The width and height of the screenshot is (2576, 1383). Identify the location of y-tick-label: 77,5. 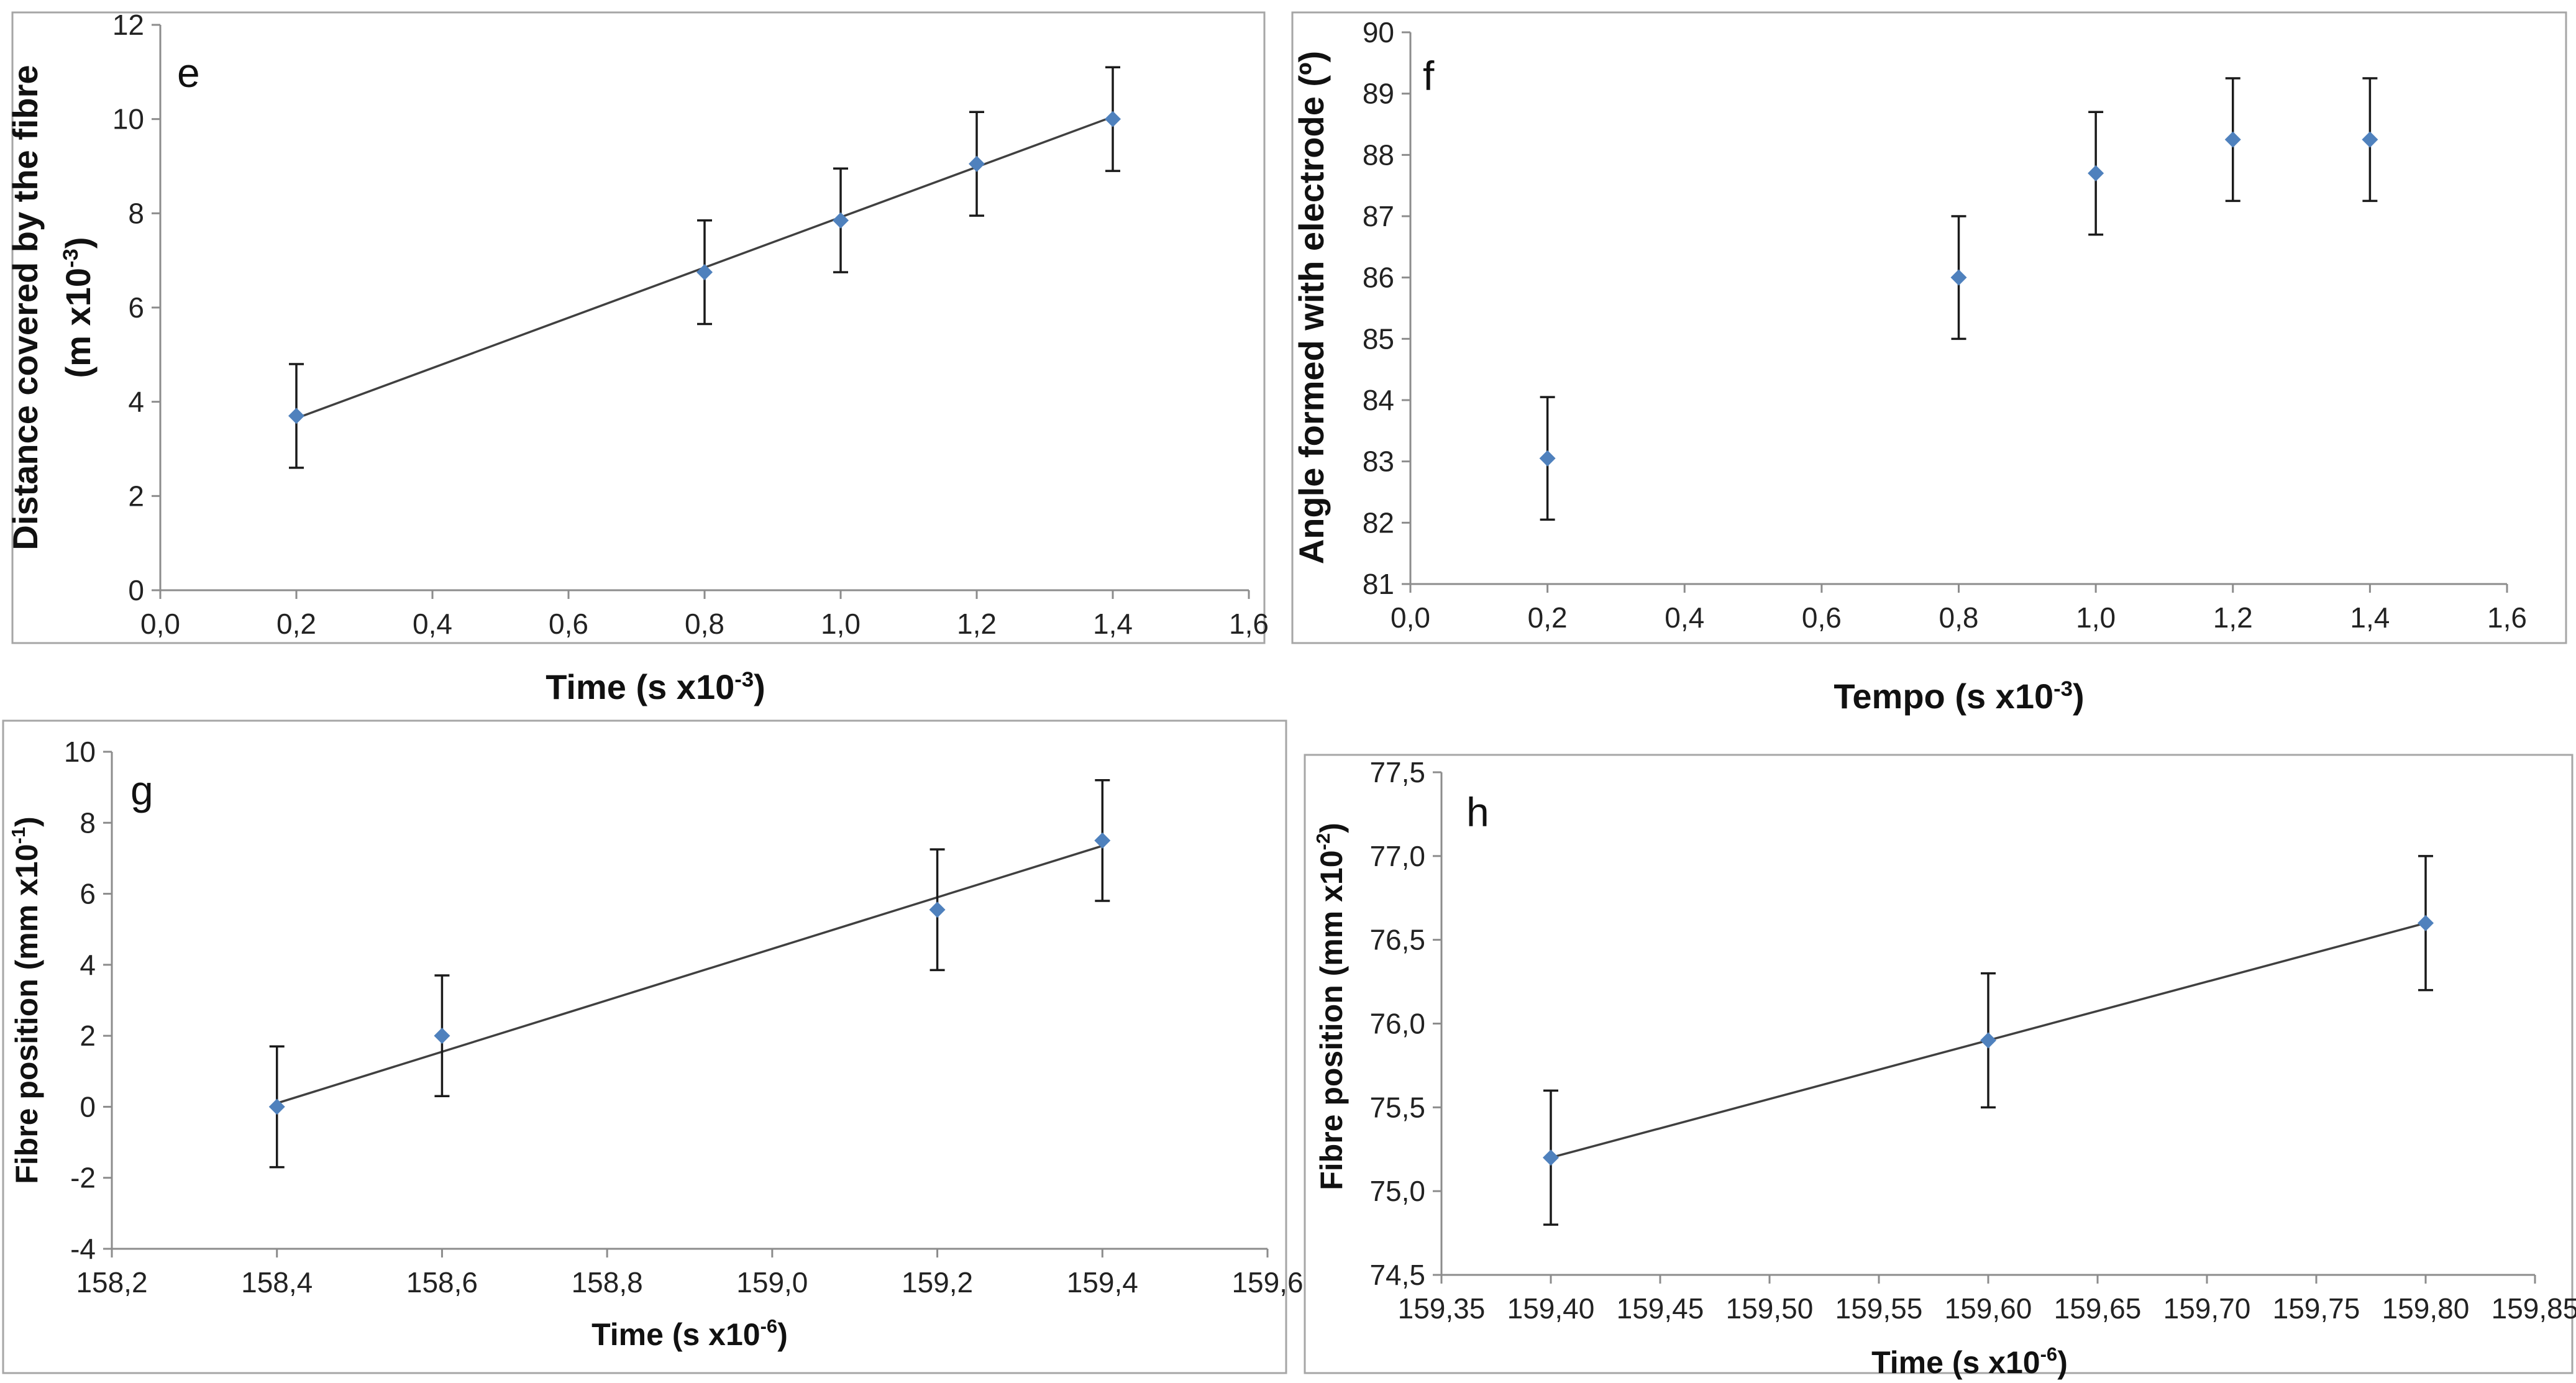
(1397, 772).